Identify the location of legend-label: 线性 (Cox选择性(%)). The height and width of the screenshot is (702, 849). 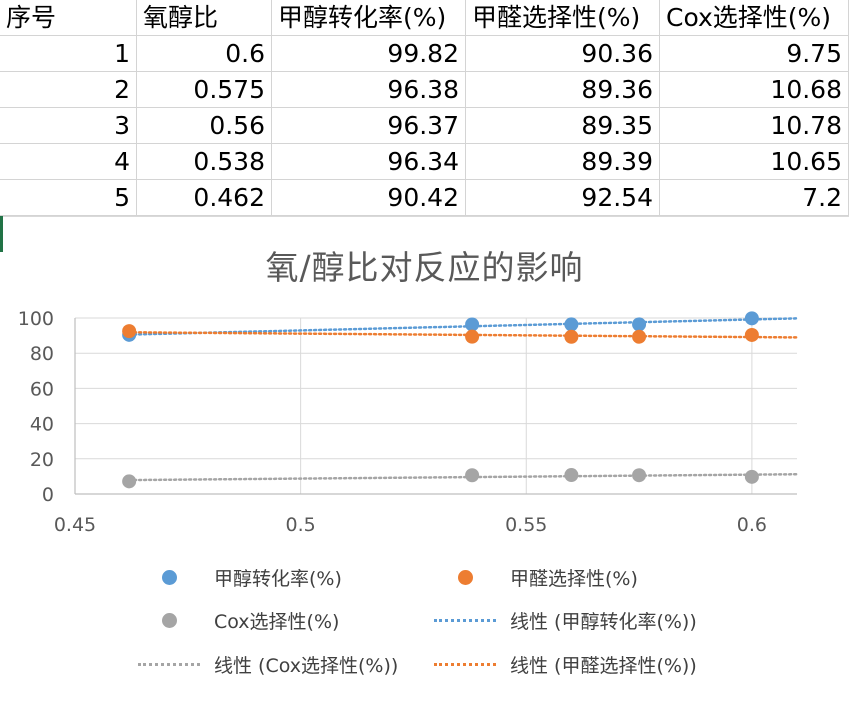
(306, 665).